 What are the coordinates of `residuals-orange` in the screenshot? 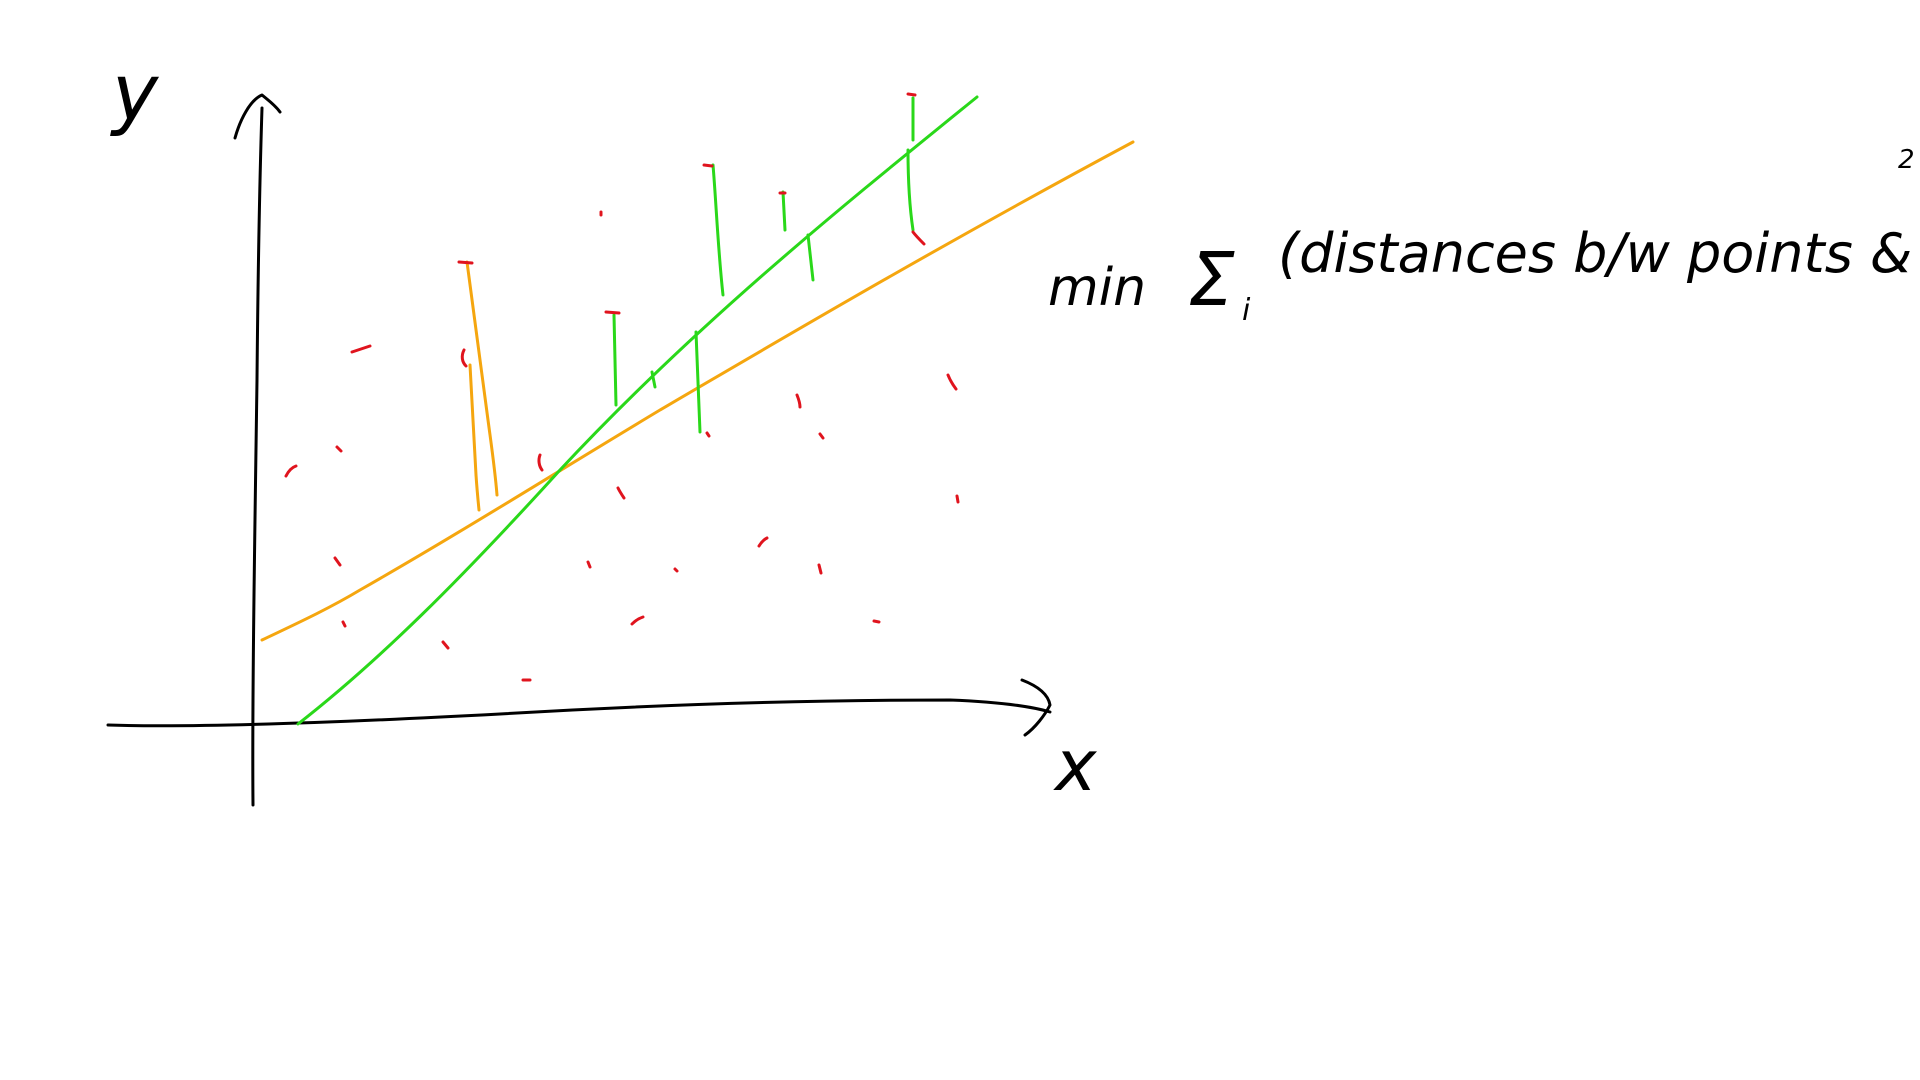 It's located at (482, 386).